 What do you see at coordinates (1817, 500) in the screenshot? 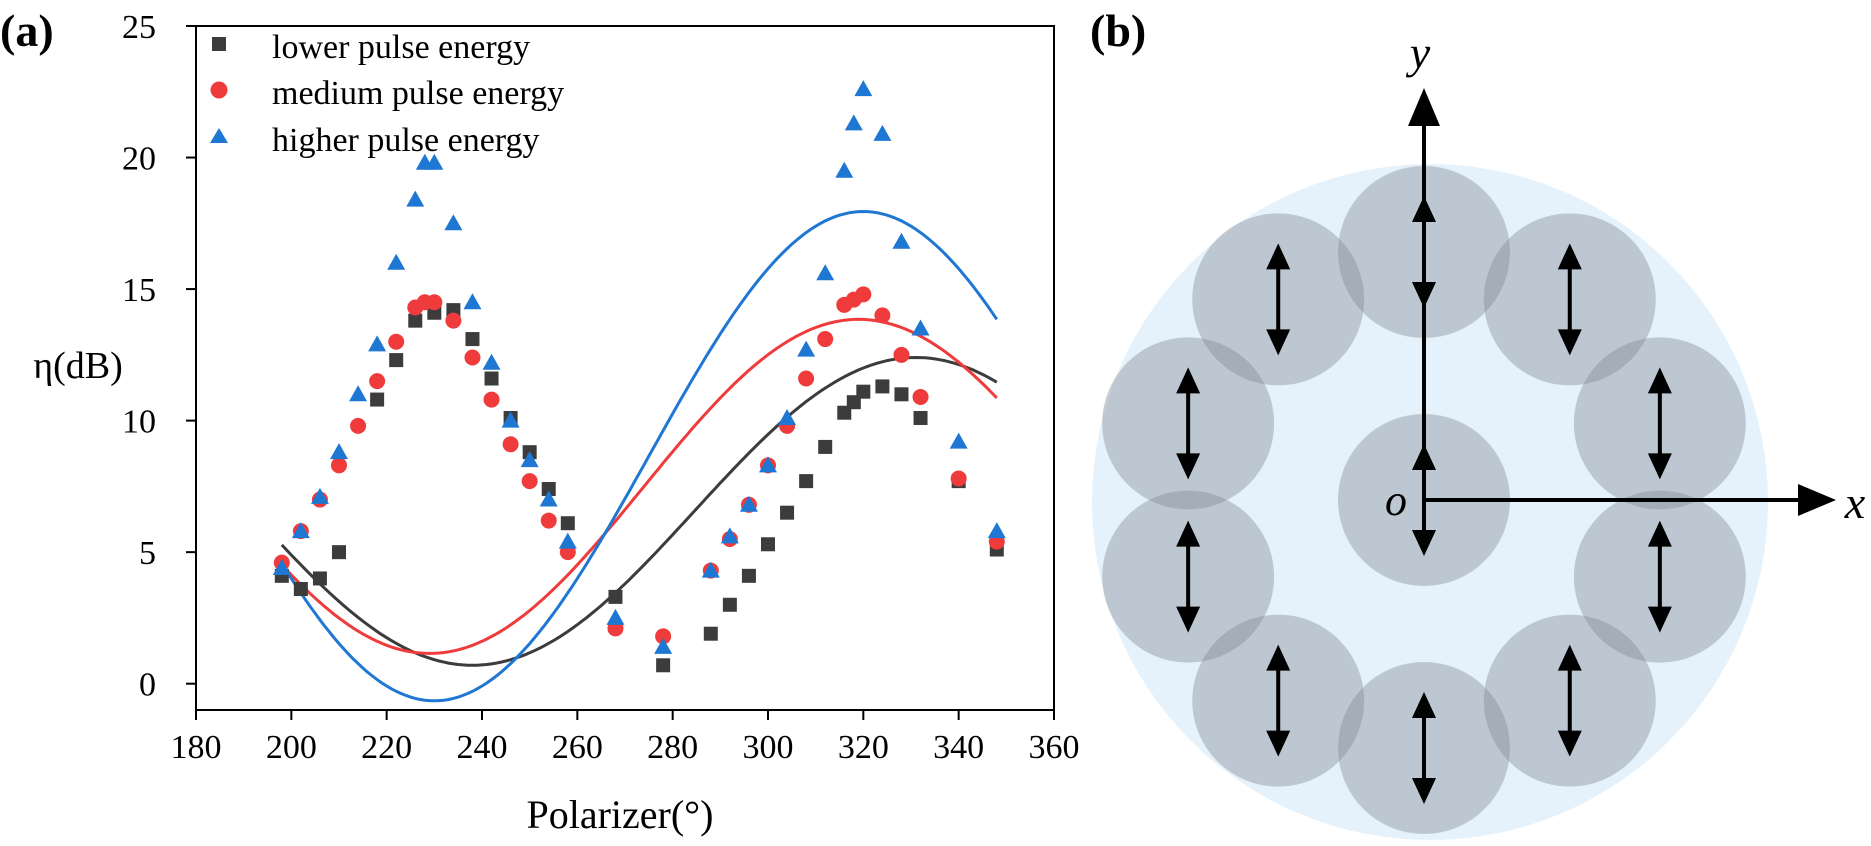
I see `x-axis-arrowhead` at bounding box center [1817, 500].